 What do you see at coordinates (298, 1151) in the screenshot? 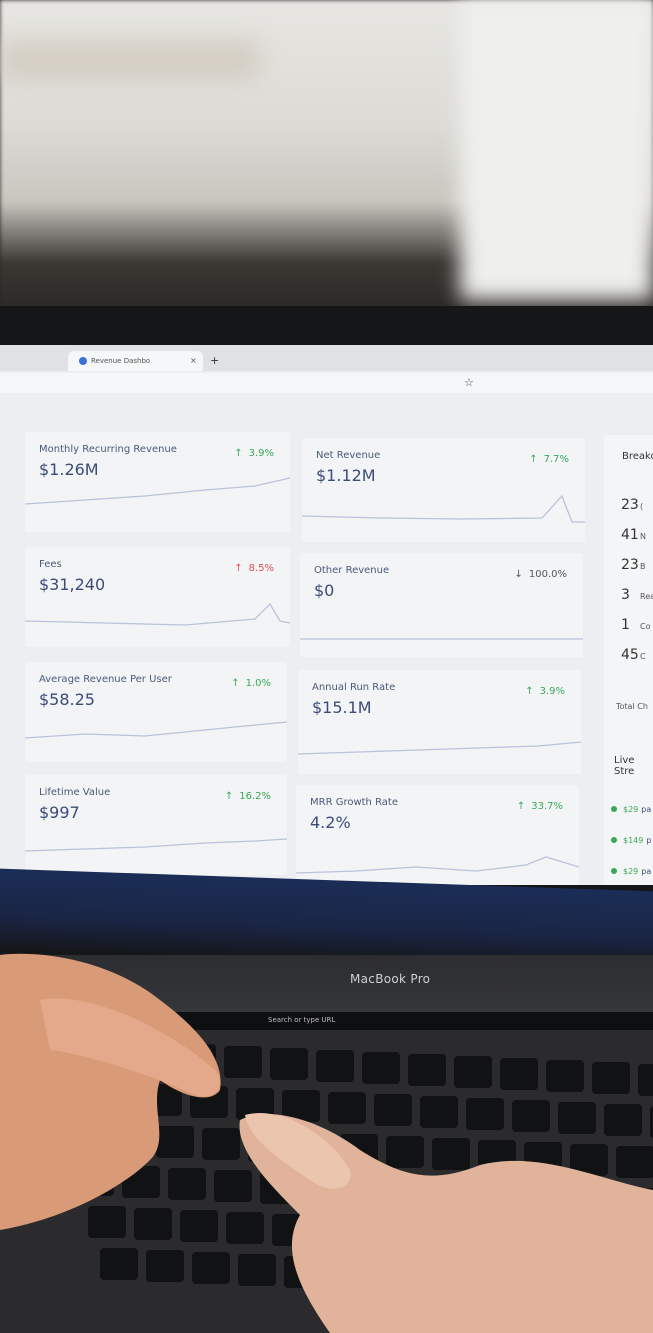
I see `right-finger` at bounding box center [298, 1151].